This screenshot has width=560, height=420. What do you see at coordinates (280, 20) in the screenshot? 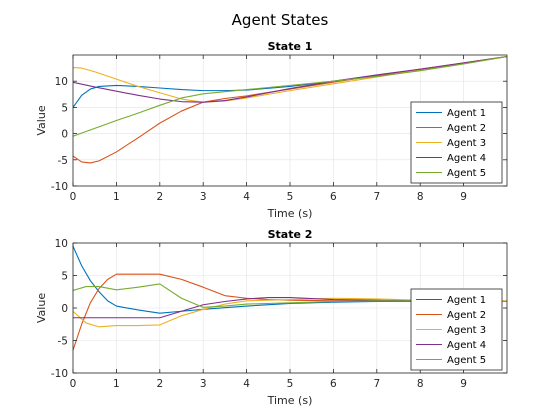
I see `figure-title: Agent States` at bounding box center [280, 20].